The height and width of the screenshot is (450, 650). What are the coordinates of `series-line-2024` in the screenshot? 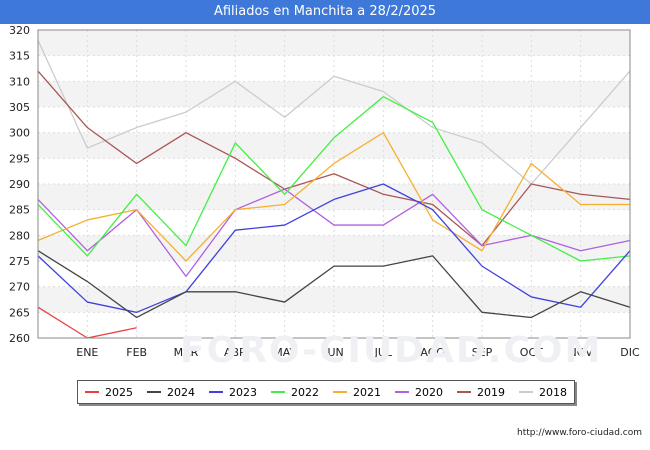 It's located at (334, 284).